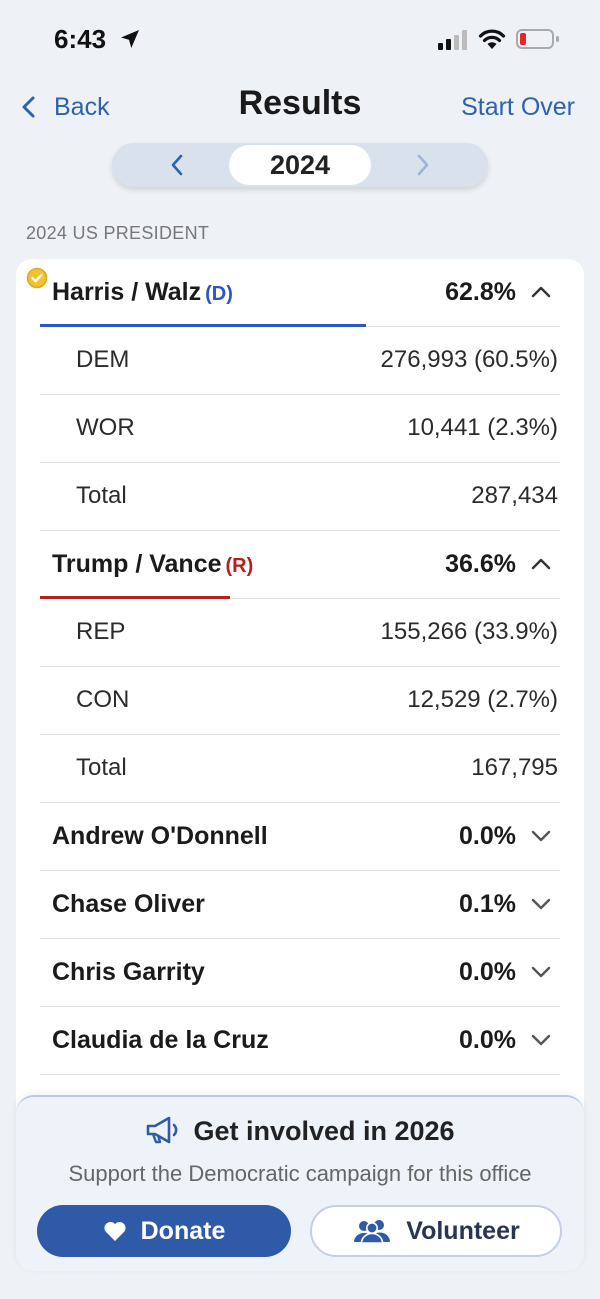 The height and width of the screenshot is (1299, 600). What do you see at coordinates (300, 40) in the screenshot?
I see `status-bar: 6:43` at bounding box center [300, 40].